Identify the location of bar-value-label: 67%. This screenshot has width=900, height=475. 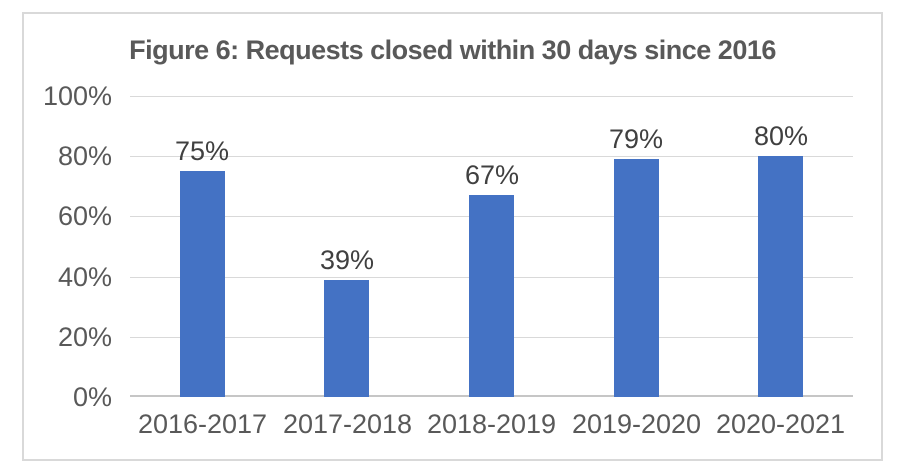
(492, 175).